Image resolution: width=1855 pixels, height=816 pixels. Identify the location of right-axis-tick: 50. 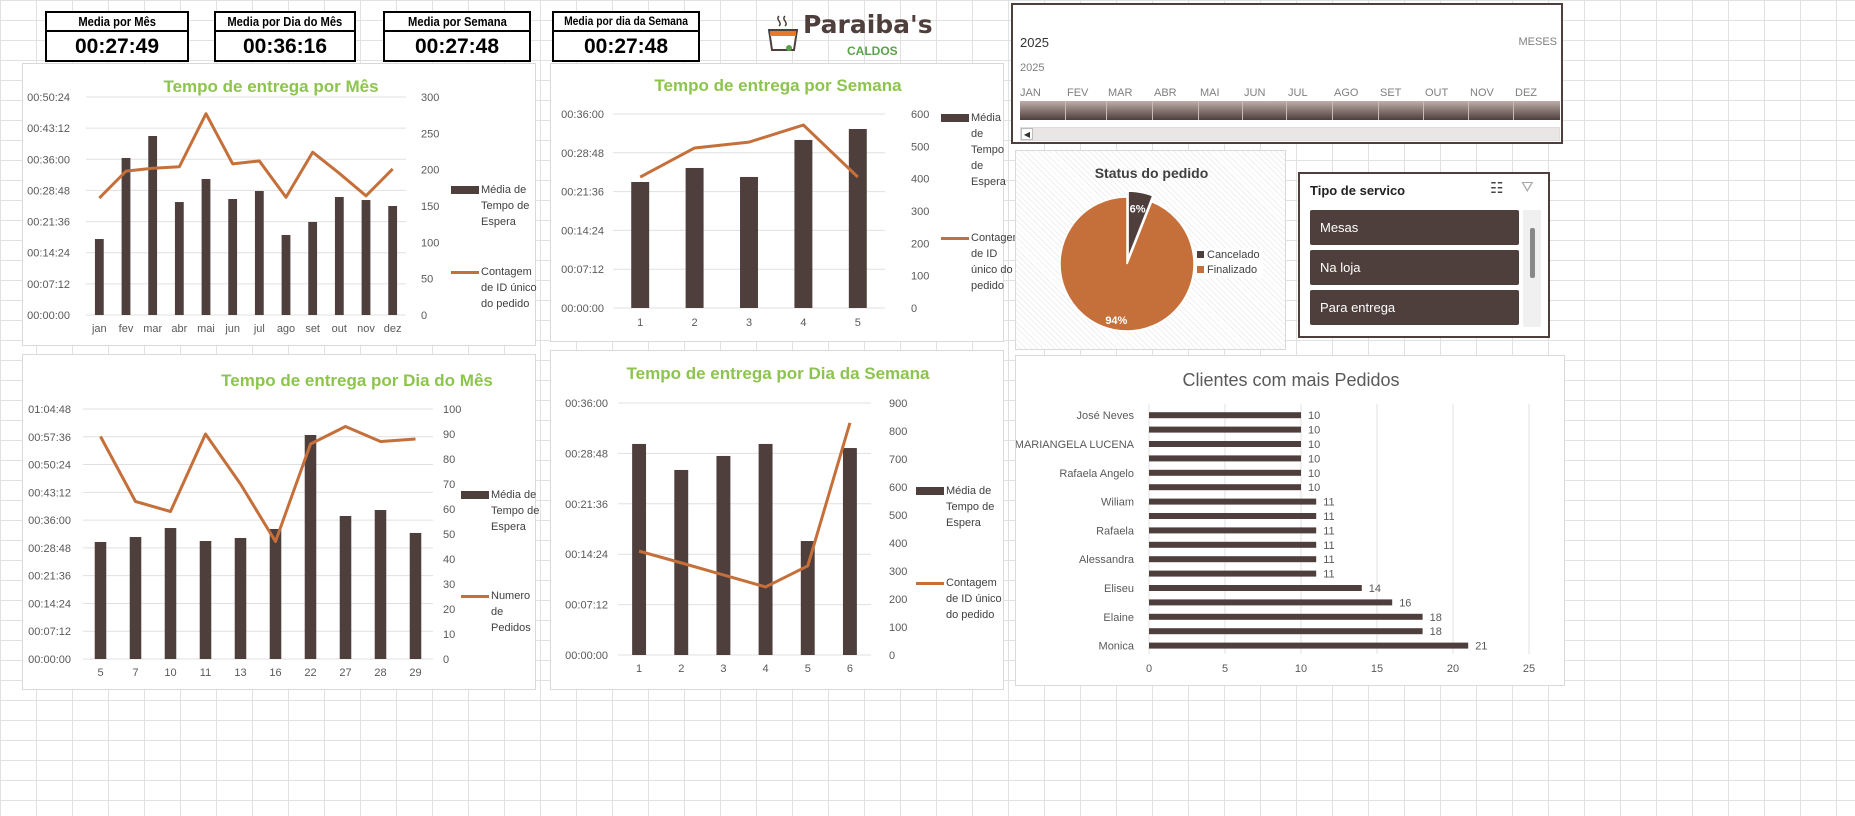
(449, 535).